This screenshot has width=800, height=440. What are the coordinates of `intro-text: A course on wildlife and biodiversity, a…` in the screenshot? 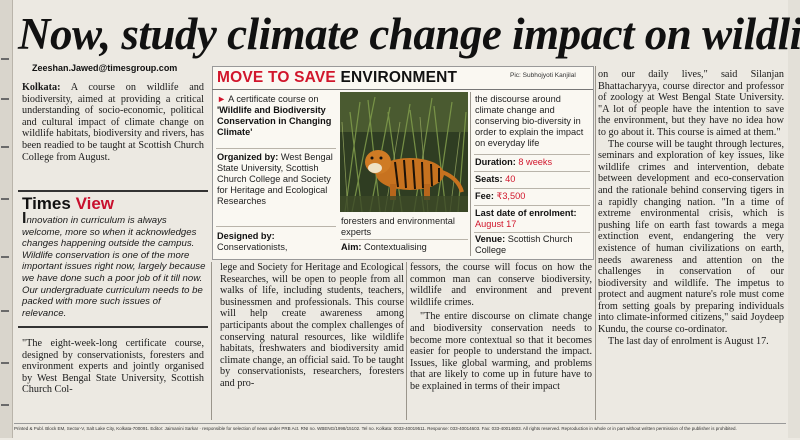 It's located at (113, 122).